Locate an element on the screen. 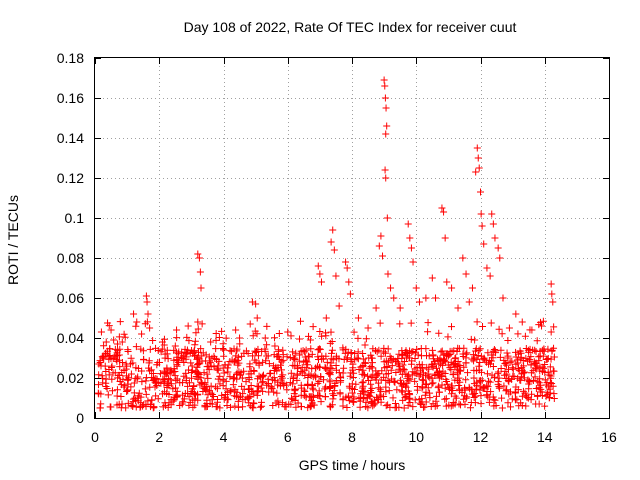 This screenshot has height=480, width=640. x-tick-label: 16 is located at coordinates (609, 437).